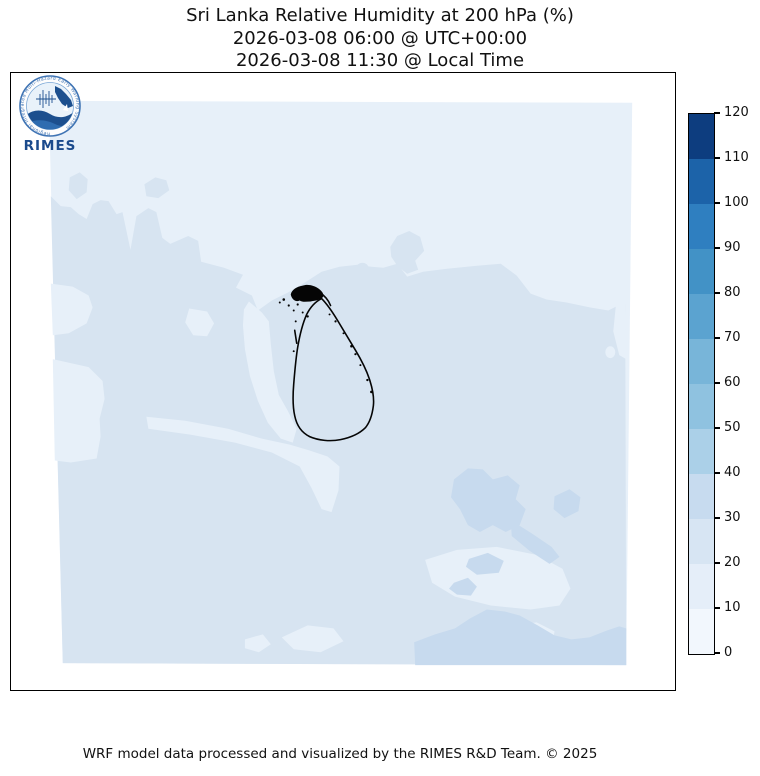  I want to click on title-line-utc: 2026-03-08 06:00 @ UTC+00:00, so click(380, 38).